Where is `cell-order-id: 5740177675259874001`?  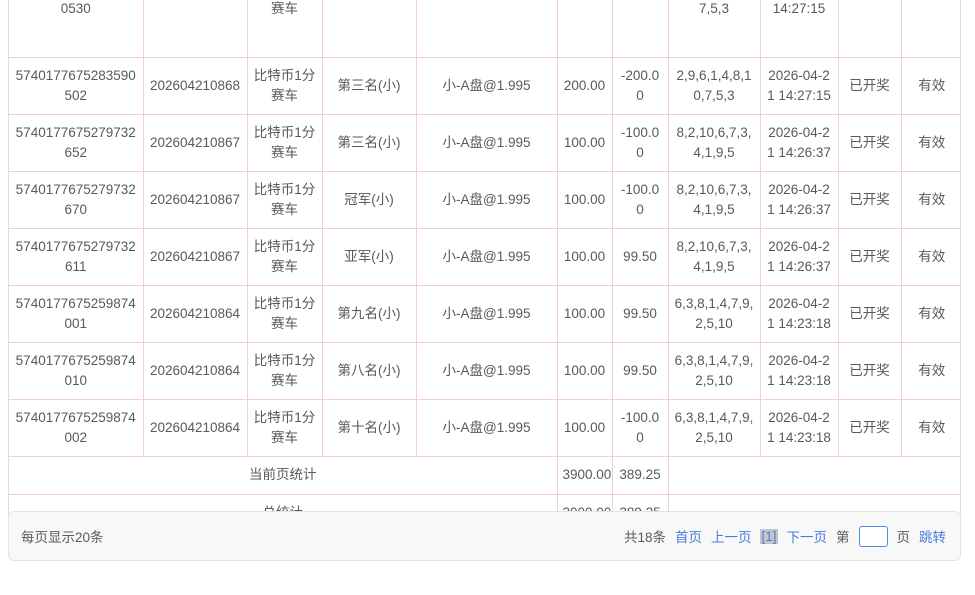
cell-order-id: 5740177675259874001 is located at coordinates (76, 314).